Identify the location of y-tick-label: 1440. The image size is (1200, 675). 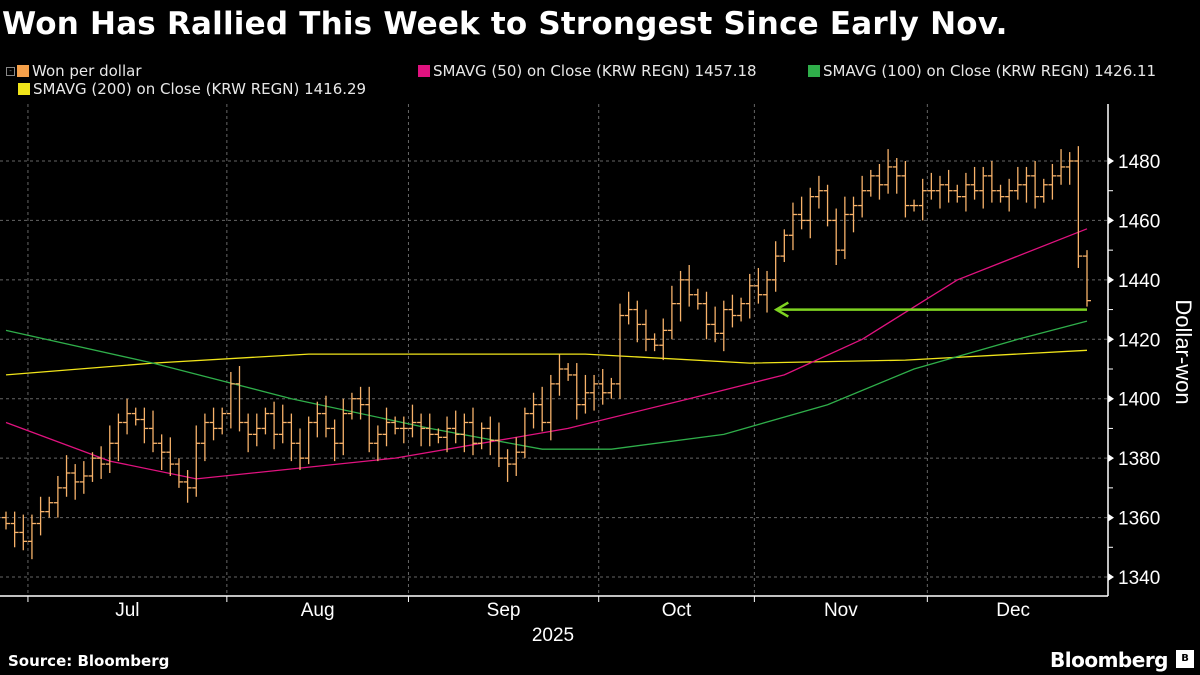
(1139, 281).